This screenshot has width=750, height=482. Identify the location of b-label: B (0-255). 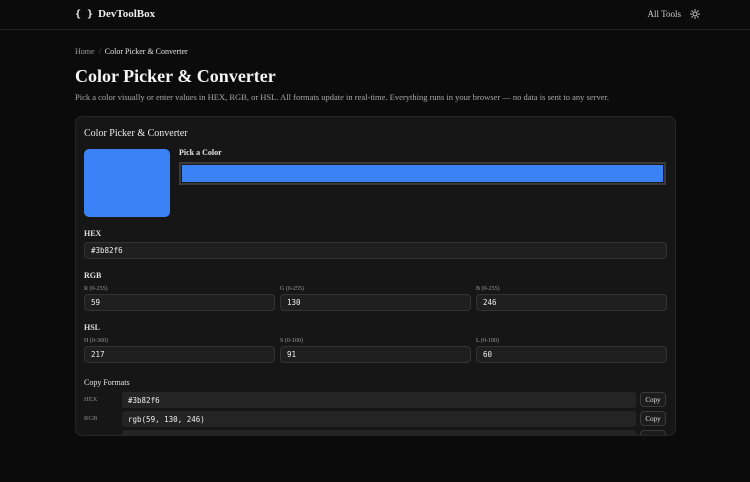
(488, 289).